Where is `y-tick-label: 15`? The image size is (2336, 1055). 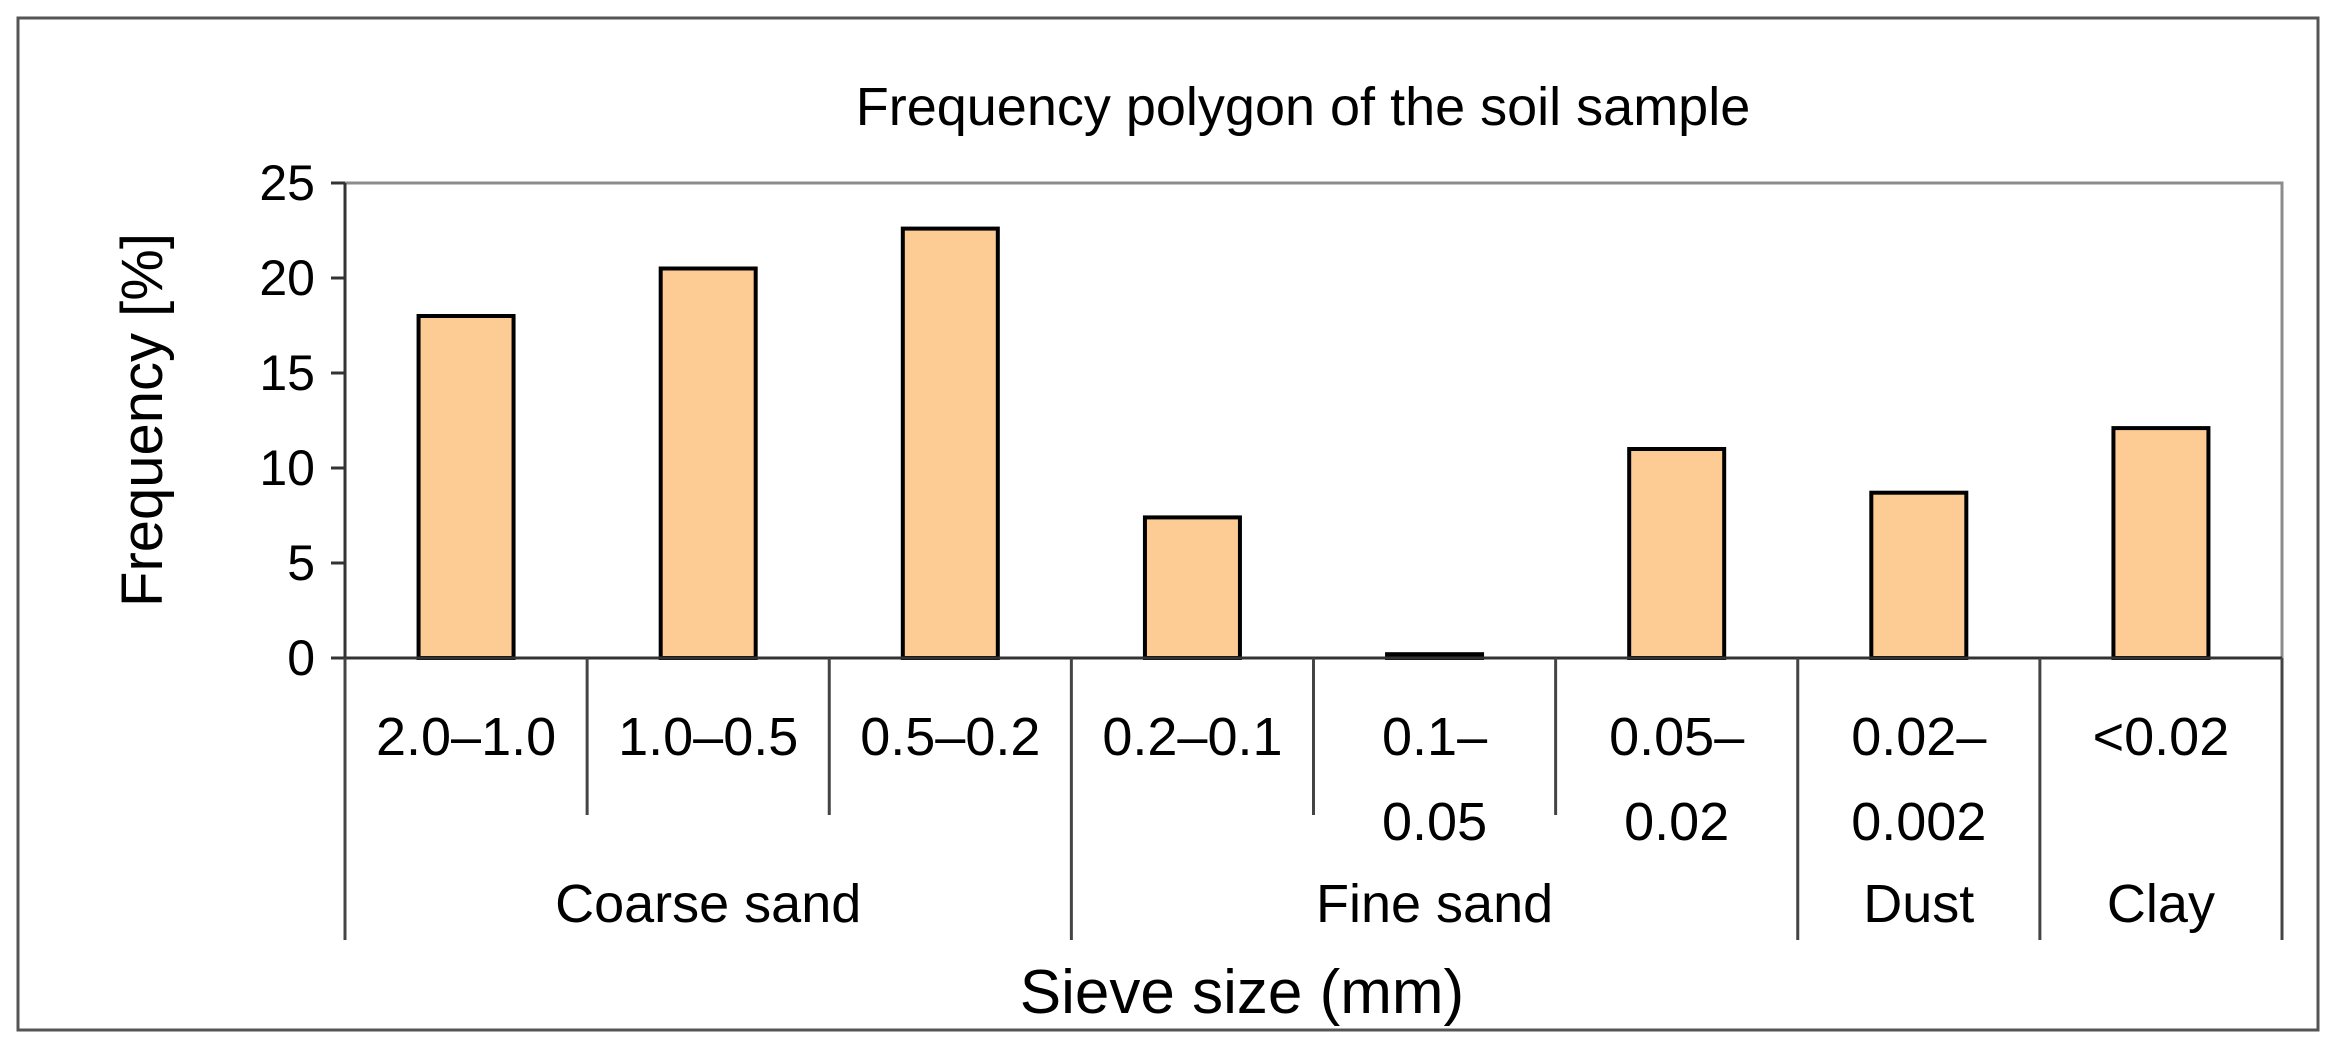
y-tick-label: 15 is located at coordinates (287, 373).